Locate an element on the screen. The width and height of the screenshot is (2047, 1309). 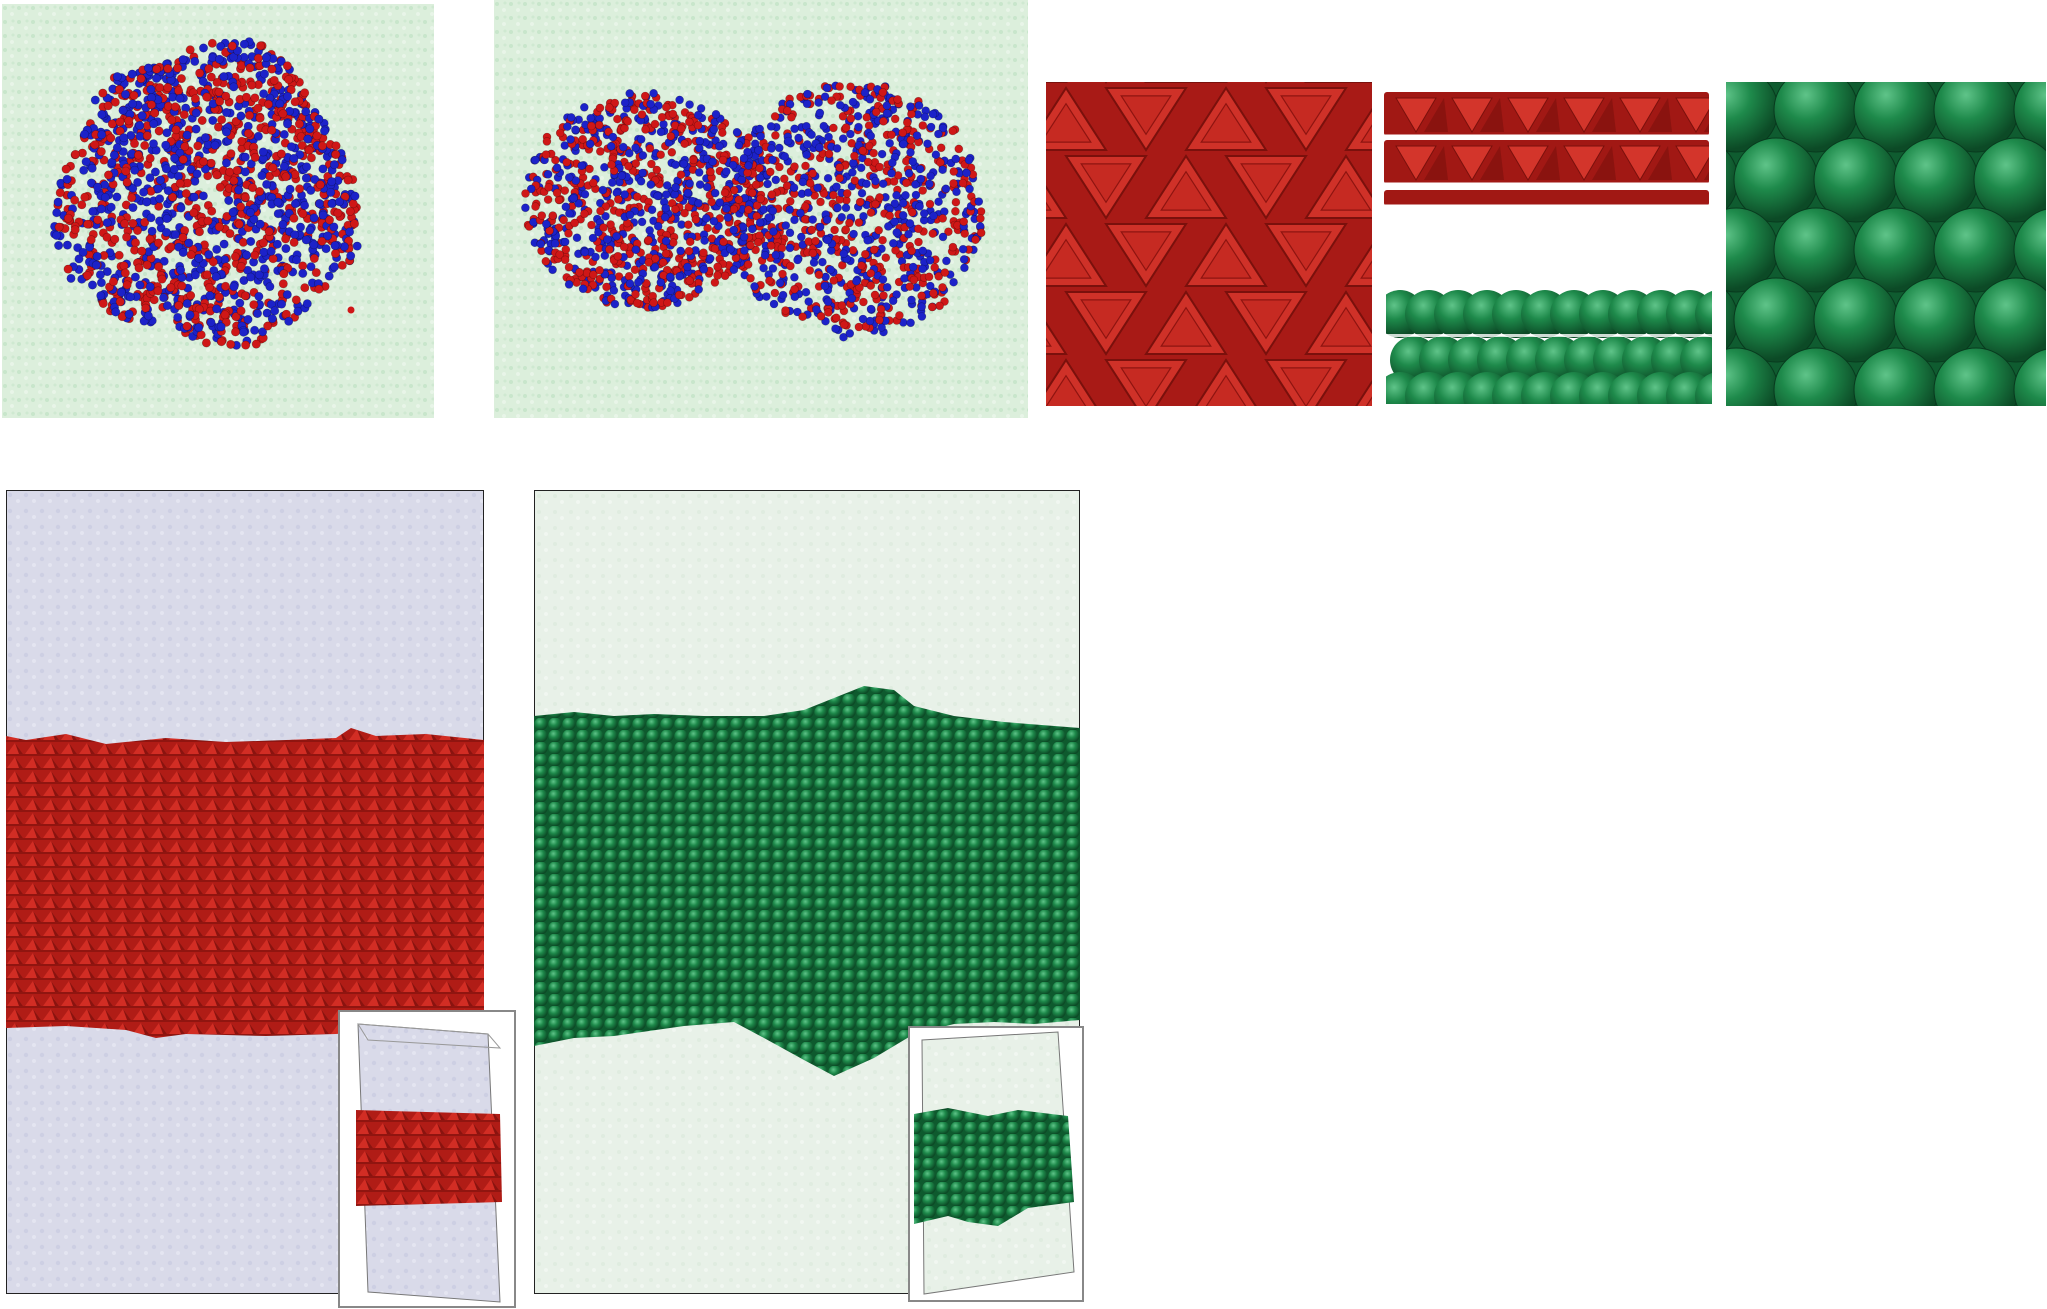
cluster-top-view-image is located at coordinates (218, 211).